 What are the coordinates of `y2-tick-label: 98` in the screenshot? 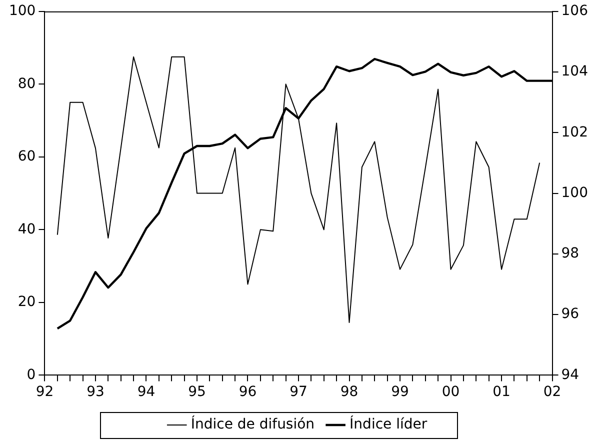 It's located at (570, 254).